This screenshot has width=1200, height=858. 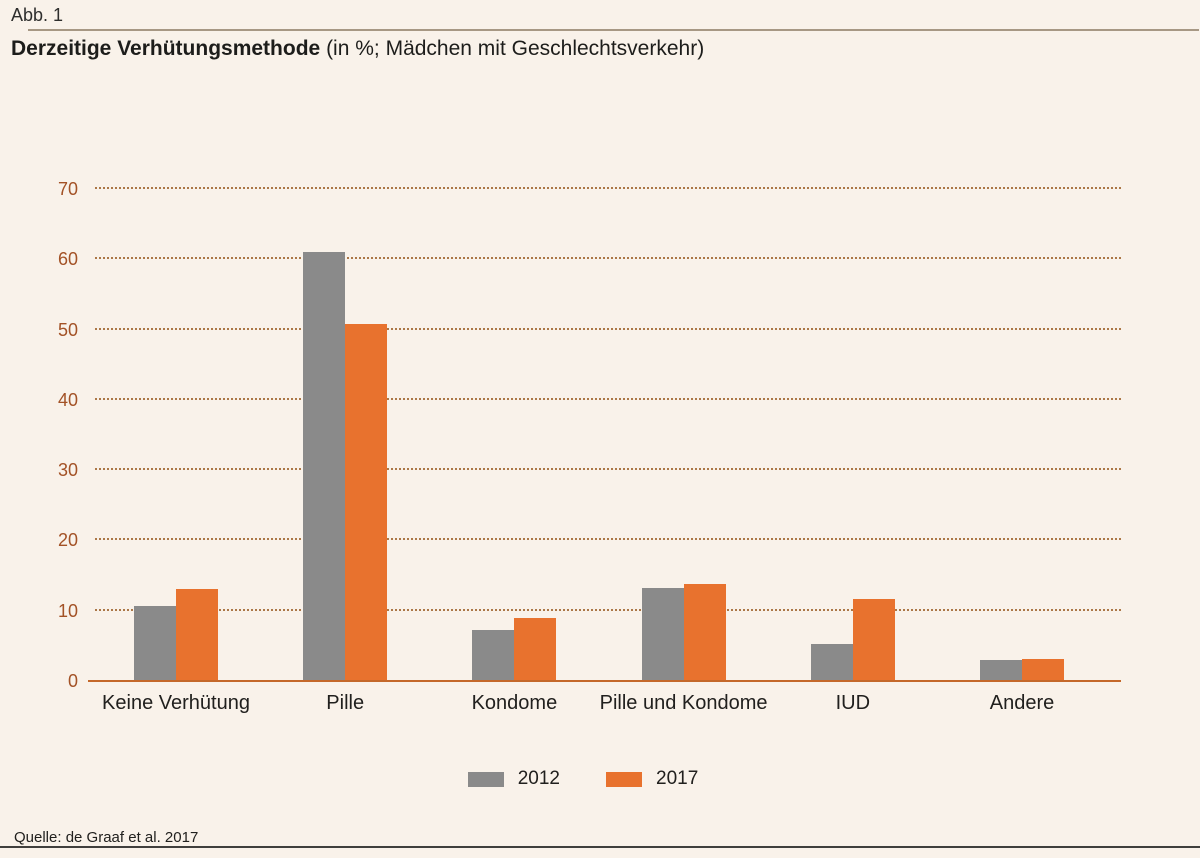 What do you see at coordinates (538, 778) in the screenshot?
I see `legend-label-2012: 2012` at bounding box center [538, 778].